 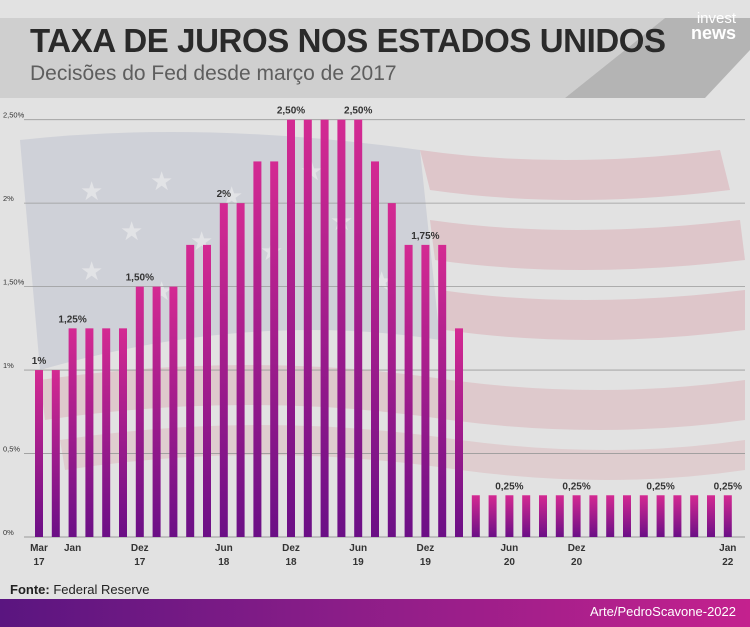 I want to click on y-tick-label: 1%, so click(x=8, y=365).